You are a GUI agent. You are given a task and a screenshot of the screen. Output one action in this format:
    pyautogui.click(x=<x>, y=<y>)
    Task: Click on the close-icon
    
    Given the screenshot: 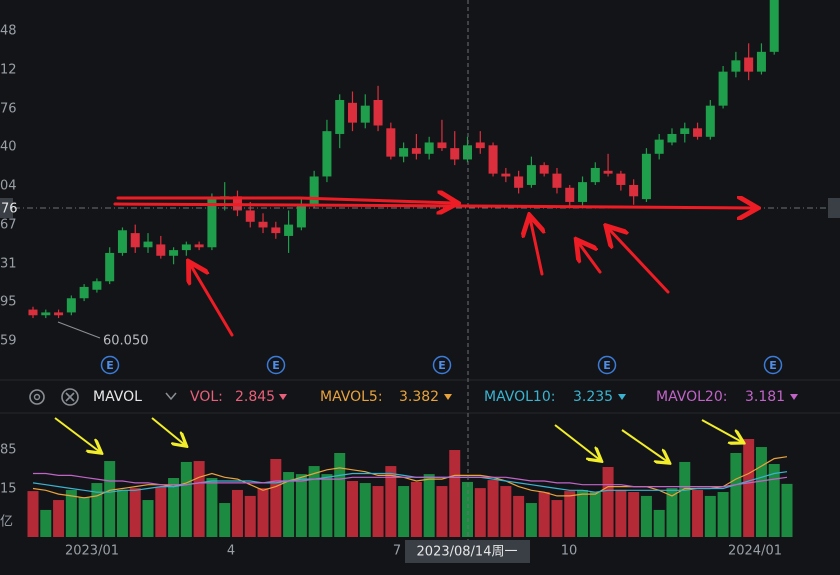 What is the action you would take?
    pyautogui.click(x=70, y=397)
    